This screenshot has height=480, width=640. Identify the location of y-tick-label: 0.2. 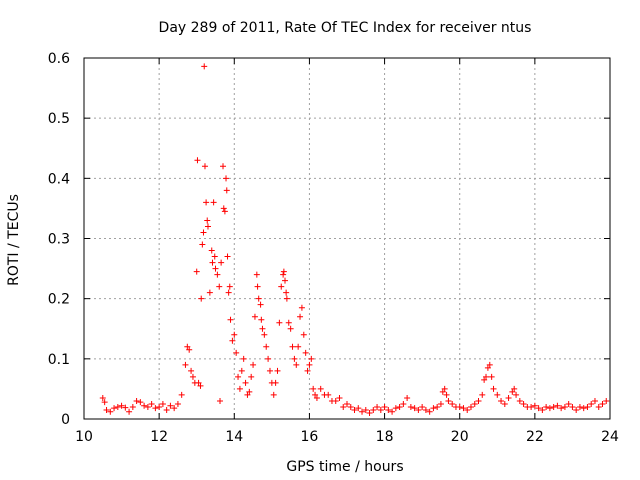
(59, 300).